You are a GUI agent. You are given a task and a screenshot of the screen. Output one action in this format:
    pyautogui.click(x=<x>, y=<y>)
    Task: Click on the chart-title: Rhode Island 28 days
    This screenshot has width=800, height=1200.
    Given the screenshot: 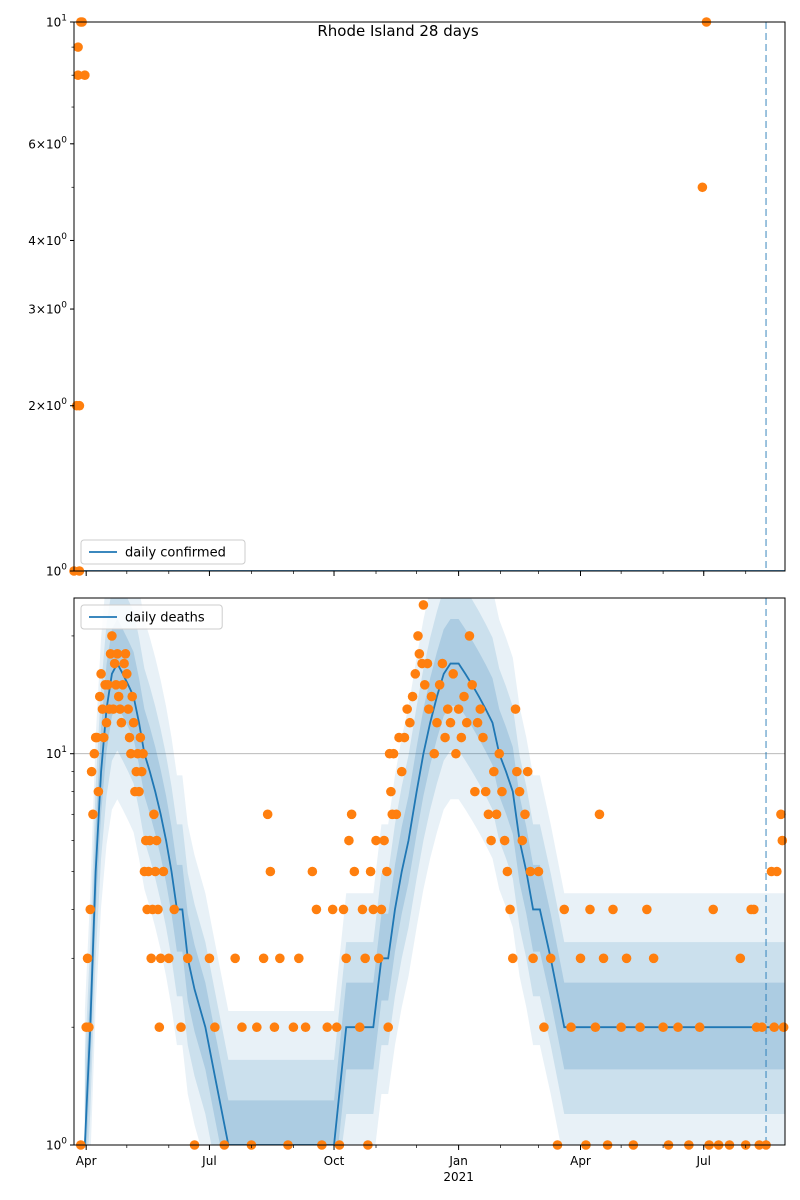 What is the action you would take?
    pyautogui.click(x=397, y=31)
    